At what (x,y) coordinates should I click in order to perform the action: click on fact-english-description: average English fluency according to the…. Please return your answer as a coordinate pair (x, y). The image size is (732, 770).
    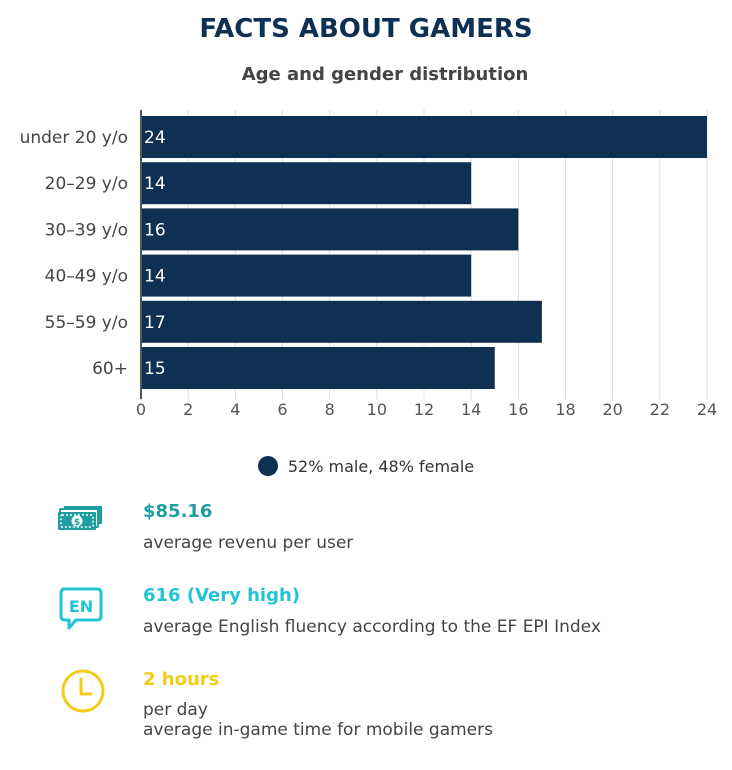
    Looking at the image, I should click on (372, 627).